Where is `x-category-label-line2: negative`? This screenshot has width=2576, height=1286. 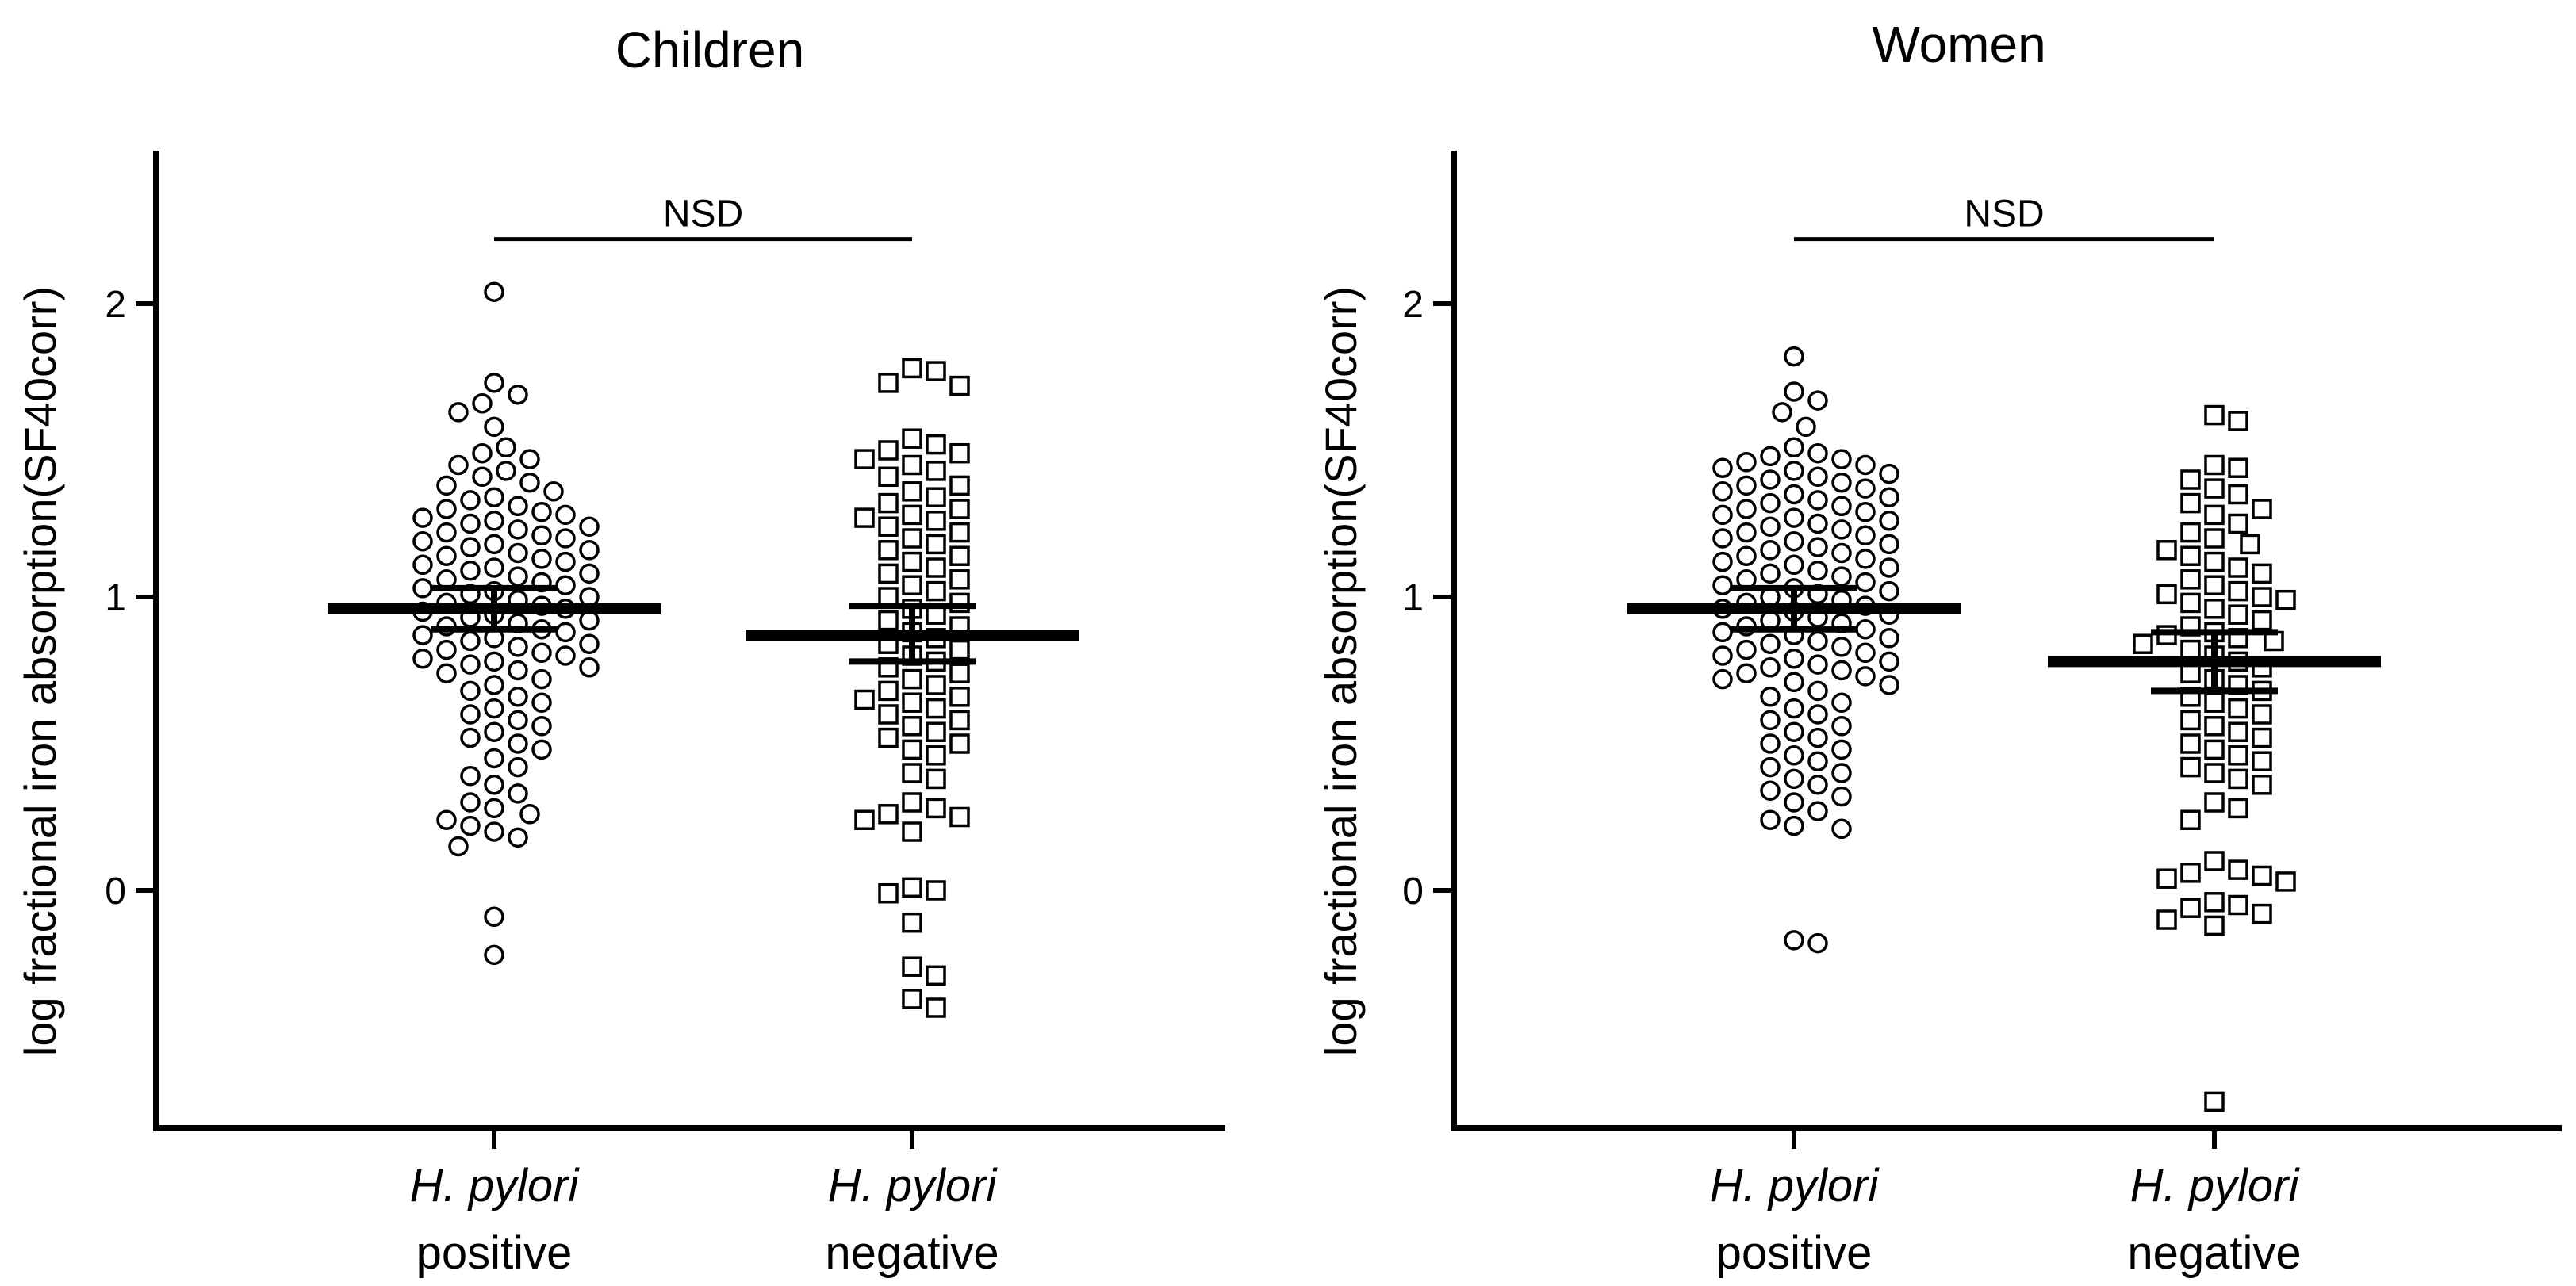
x-category-label-line2: negative is located at coordinates (912, 1253).